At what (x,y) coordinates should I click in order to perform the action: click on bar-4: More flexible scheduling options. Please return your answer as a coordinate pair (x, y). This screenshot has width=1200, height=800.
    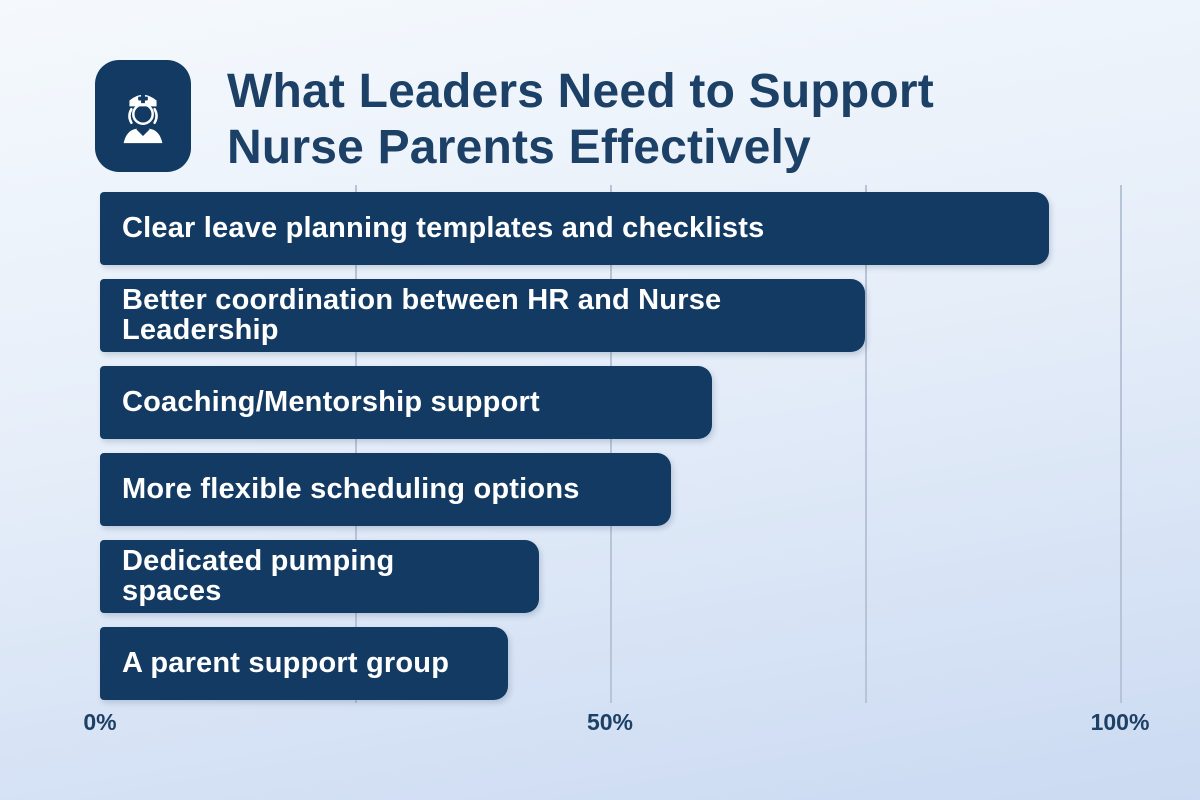
    Looking at the image, I should click on (386, 489).